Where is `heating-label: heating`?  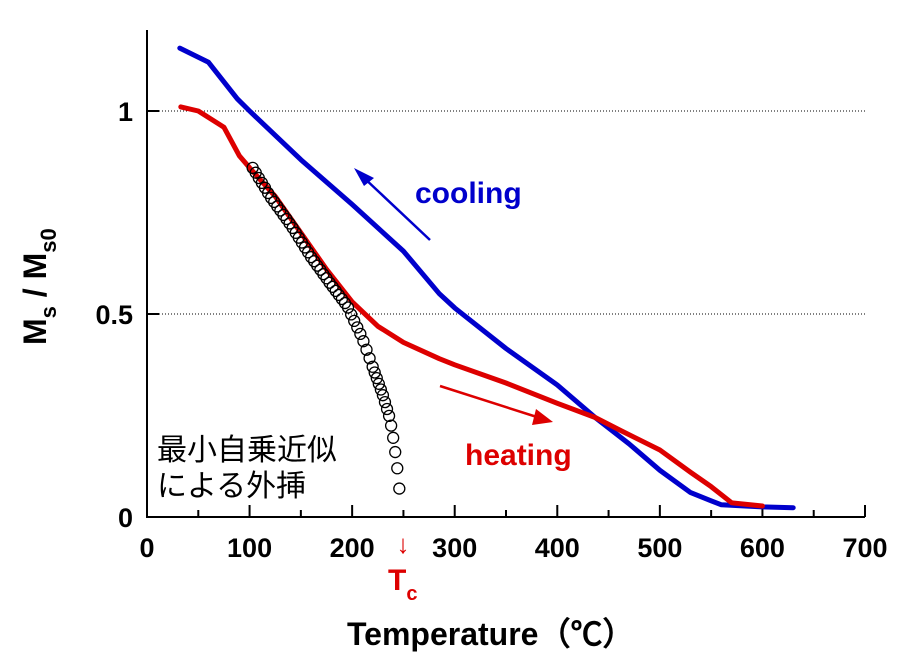 heating-label: heating is located at coordinates (518, 455).